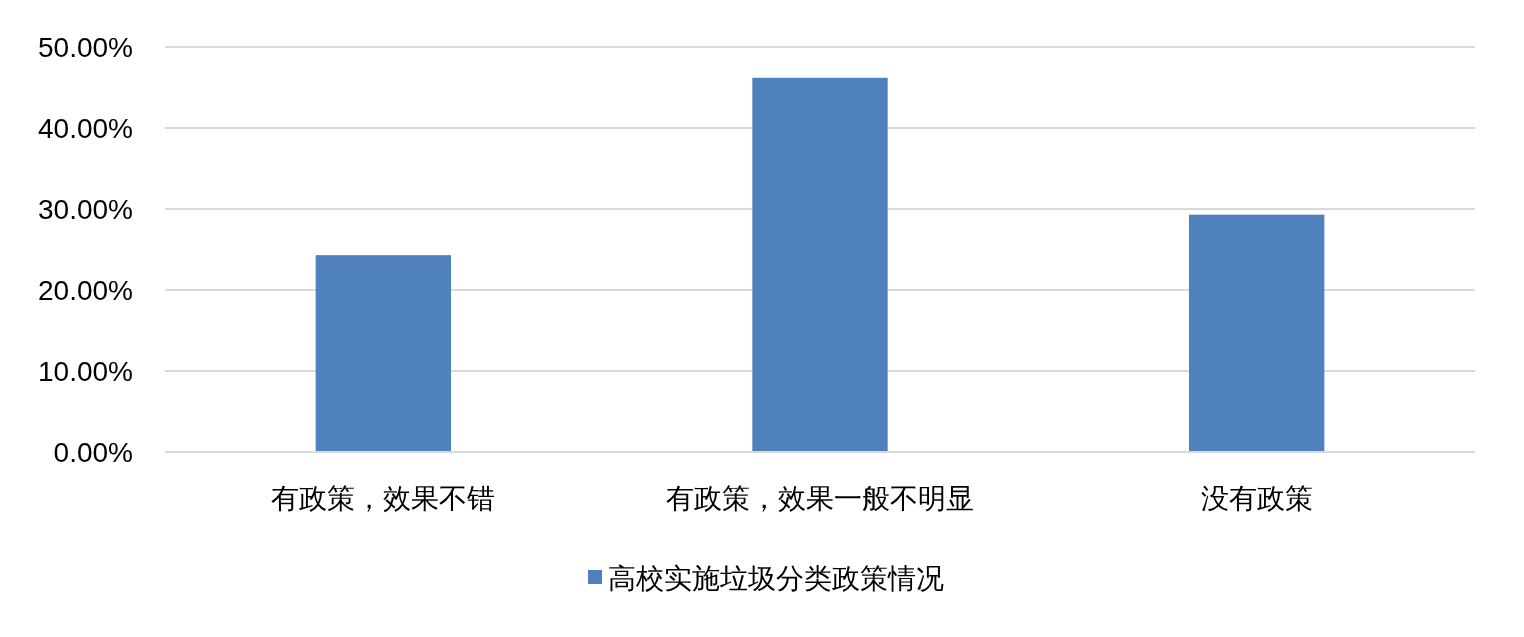  I want to click on y-tick-label: 0.00%, so click(93, 452).